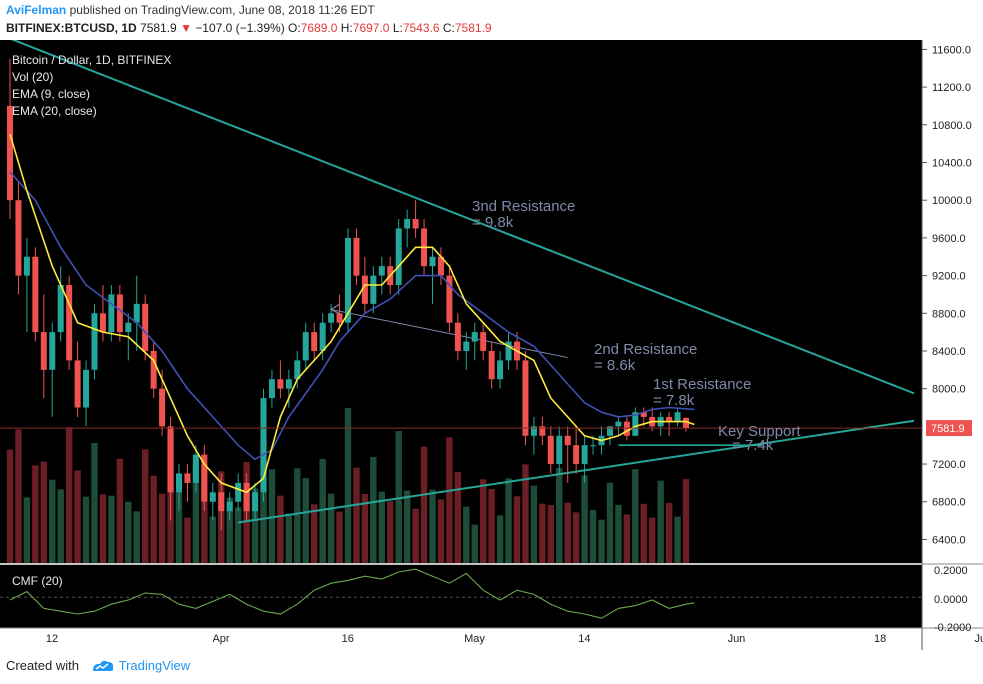  What do you see at coordinates (294, 28) in the screenshot?
I see `open-label: O:` at bounding box center [294, 28].